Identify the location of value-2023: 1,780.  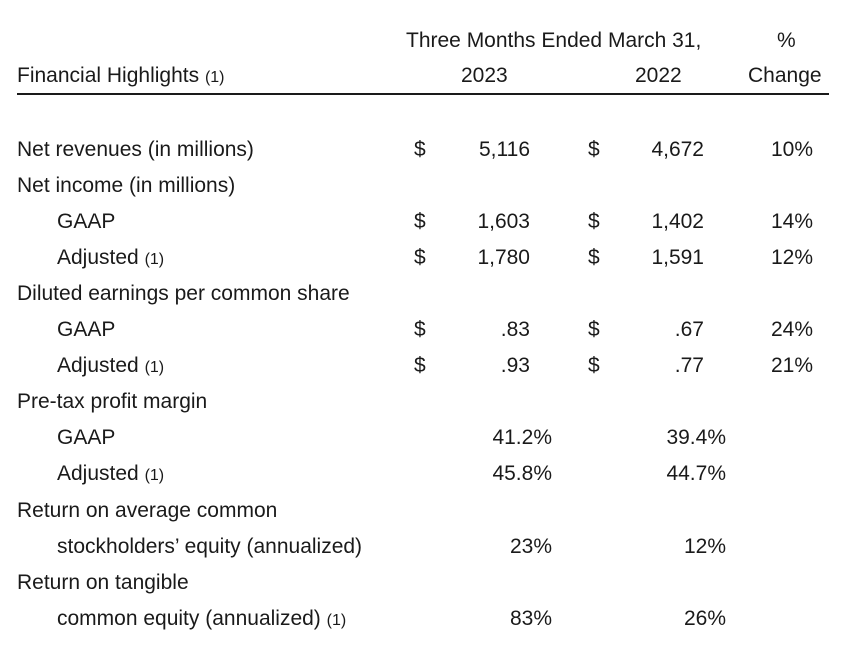
(503, 257).